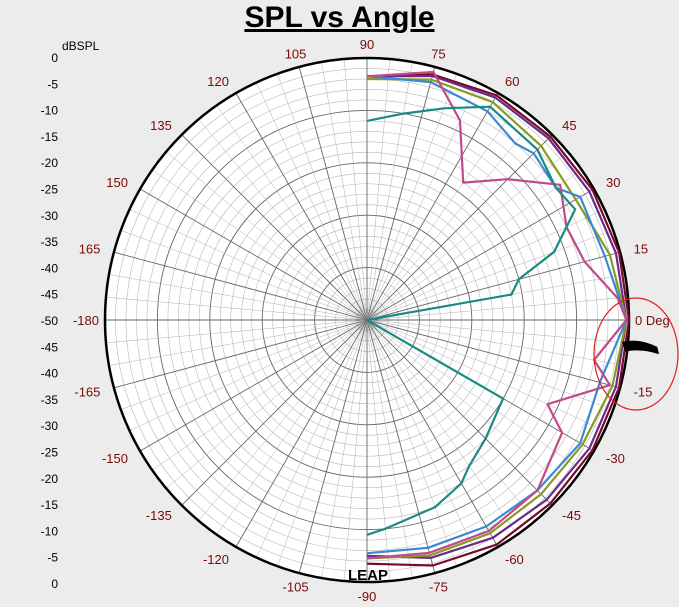  What do you see at coordinates (296, 587) in the screenshot?
I see `angle-tick-label: -105` at bounding box center [296, 587].